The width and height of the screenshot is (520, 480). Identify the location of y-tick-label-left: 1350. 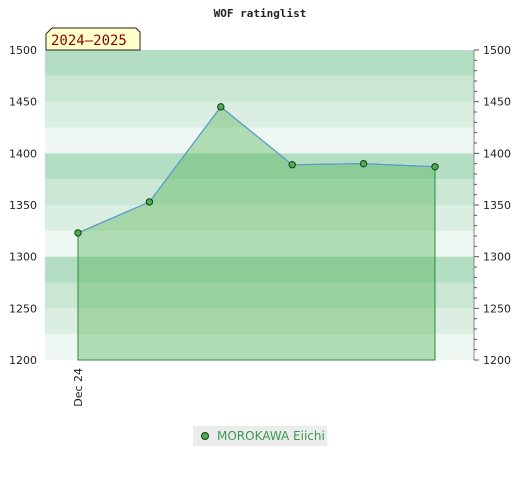
(23, 205).